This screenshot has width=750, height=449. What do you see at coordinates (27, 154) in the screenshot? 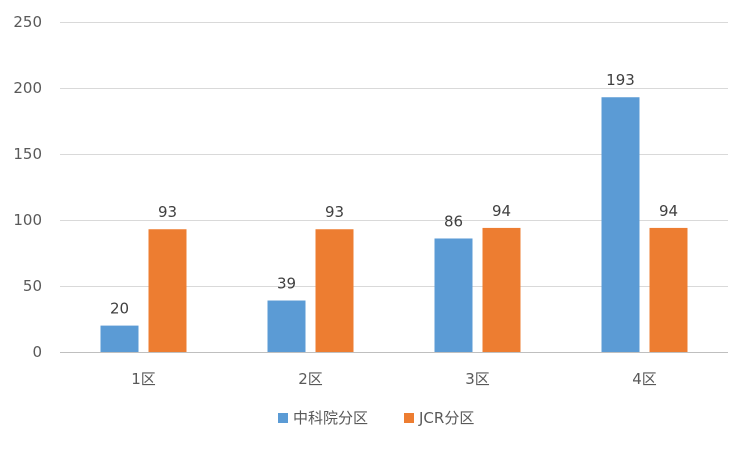
I see `y-tick-label: 150` at bounding box center [27, 154].